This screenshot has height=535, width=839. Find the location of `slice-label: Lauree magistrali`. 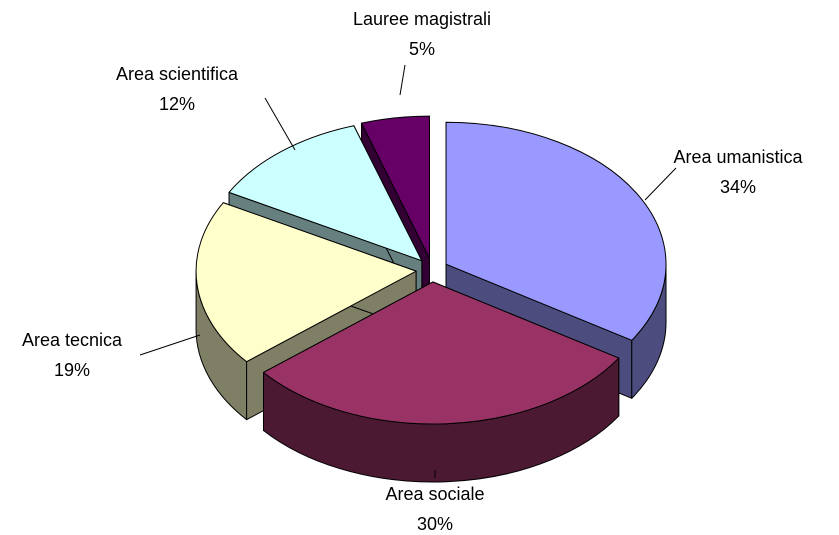

slice-label: Lauree magistrali is located at coordinates (422, 19).